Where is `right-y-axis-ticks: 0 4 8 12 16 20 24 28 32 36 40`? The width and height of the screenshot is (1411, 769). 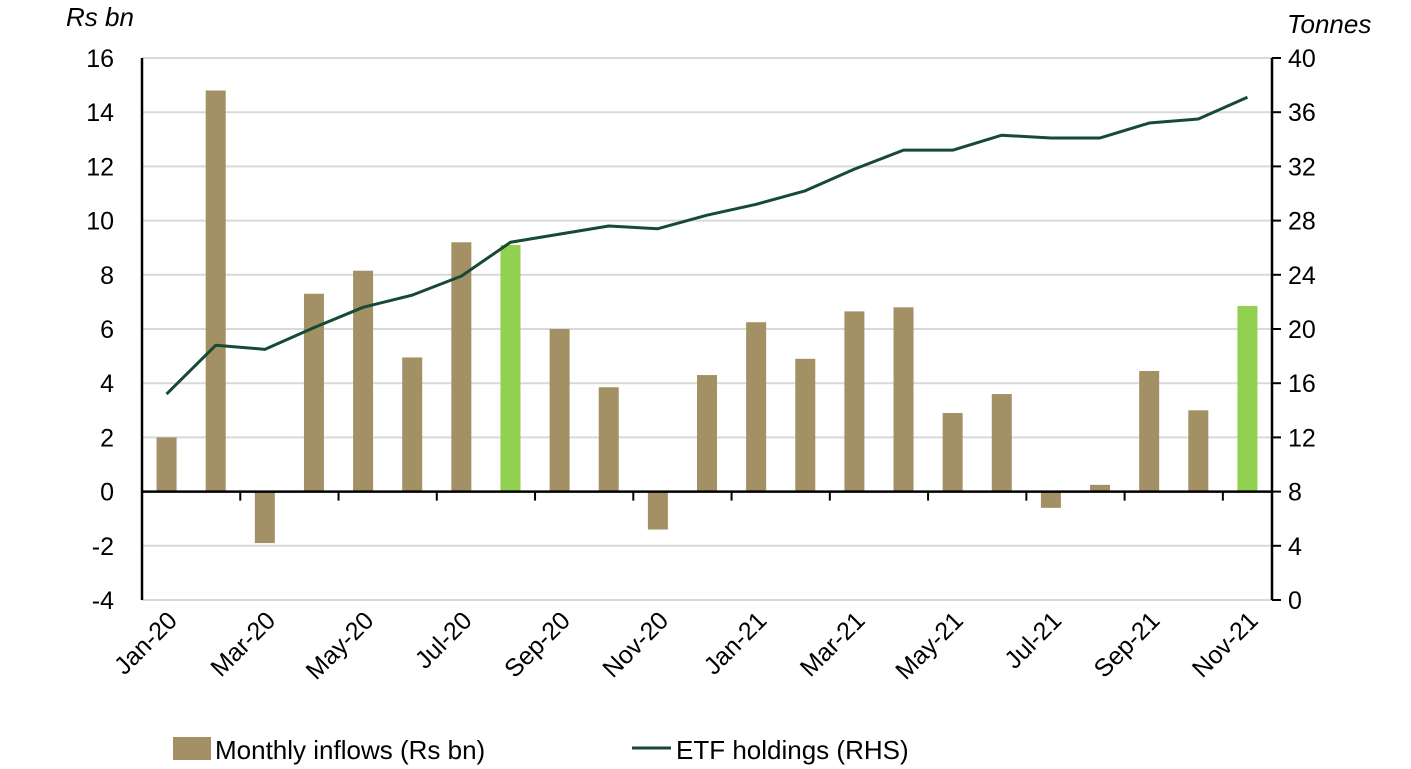
right-y-axis-ticks: 0 4 8 12 16 20 24 28 32 36 40 is located at coordinates (1302, 330).